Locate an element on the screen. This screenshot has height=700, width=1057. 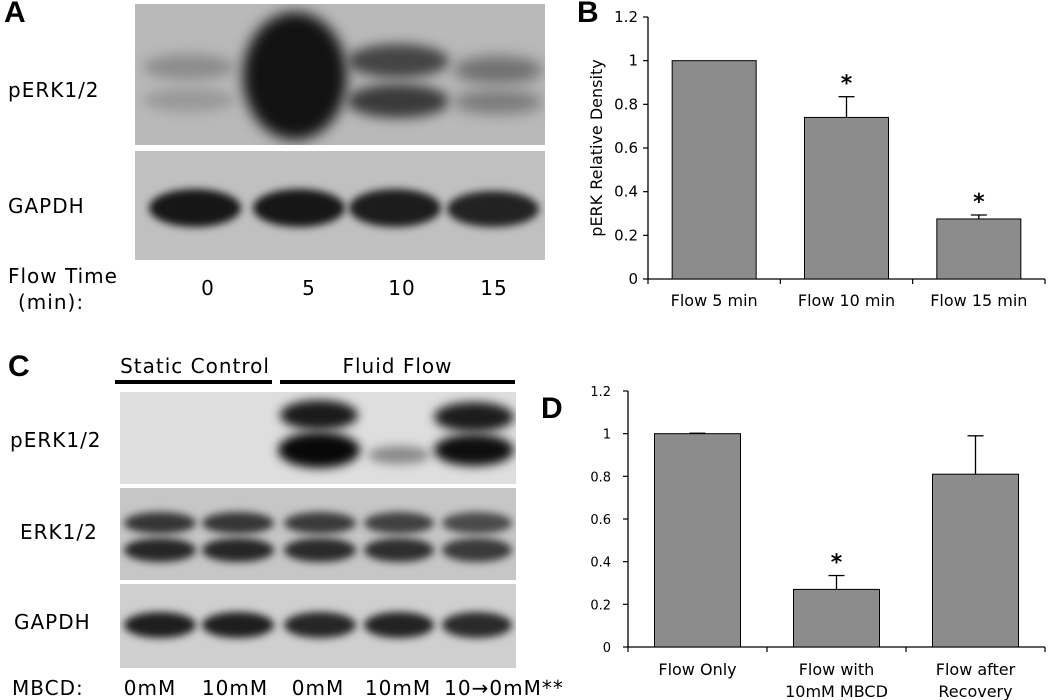
panel-letter-c: C is located at coordinates (19, 366).